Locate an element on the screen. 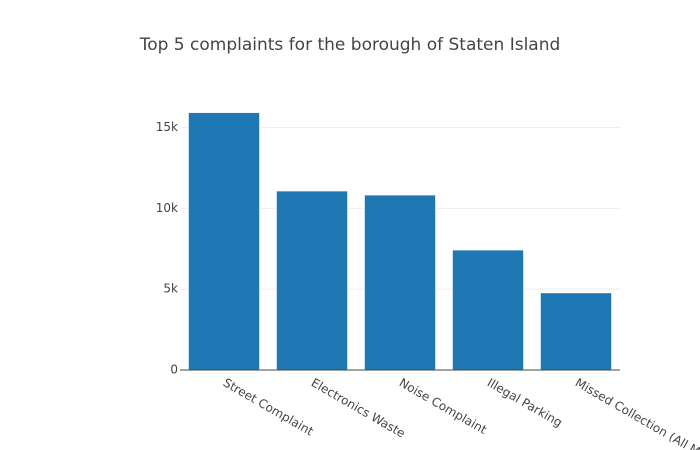  y-tick-label: 15k is located at coordinates (167, 127).